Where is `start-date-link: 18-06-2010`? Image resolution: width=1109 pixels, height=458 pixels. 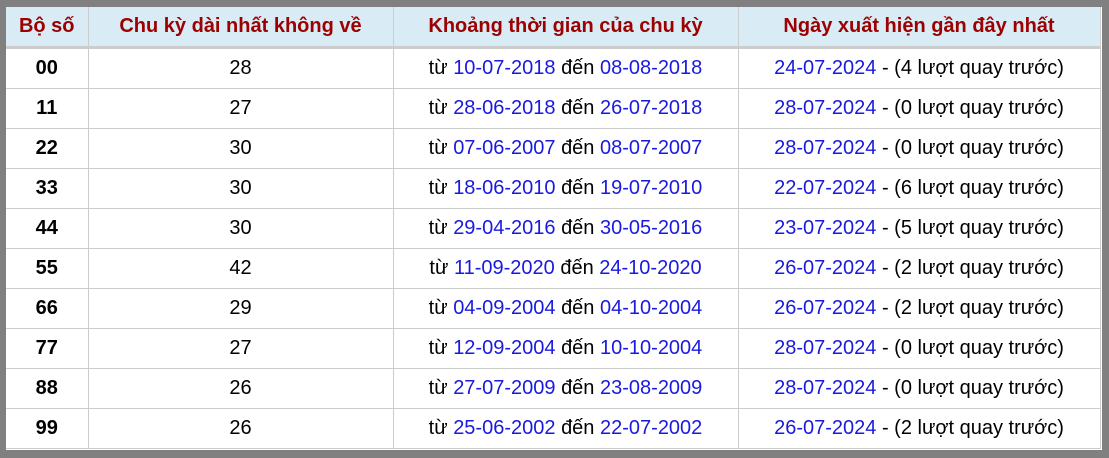 start-date-link: 18-06-2010 is located at coordinates (504, 188).